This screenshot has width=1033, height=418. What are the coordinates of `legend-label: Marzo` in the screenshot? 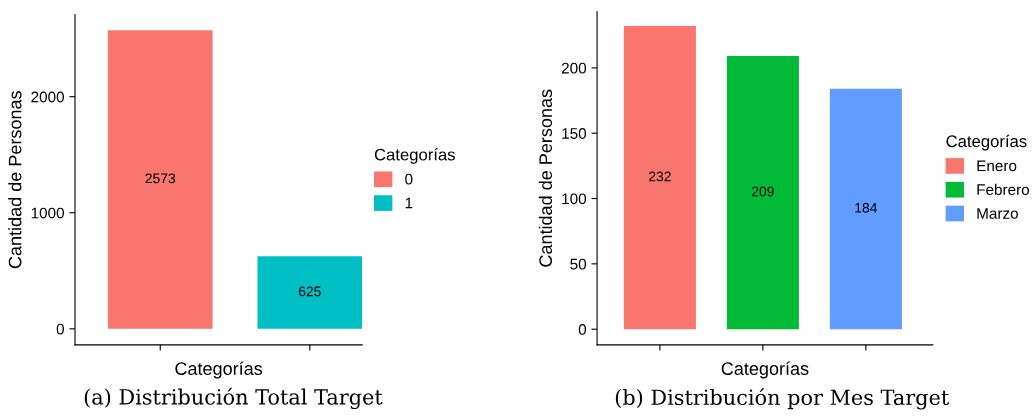 It's located at (997, 213).